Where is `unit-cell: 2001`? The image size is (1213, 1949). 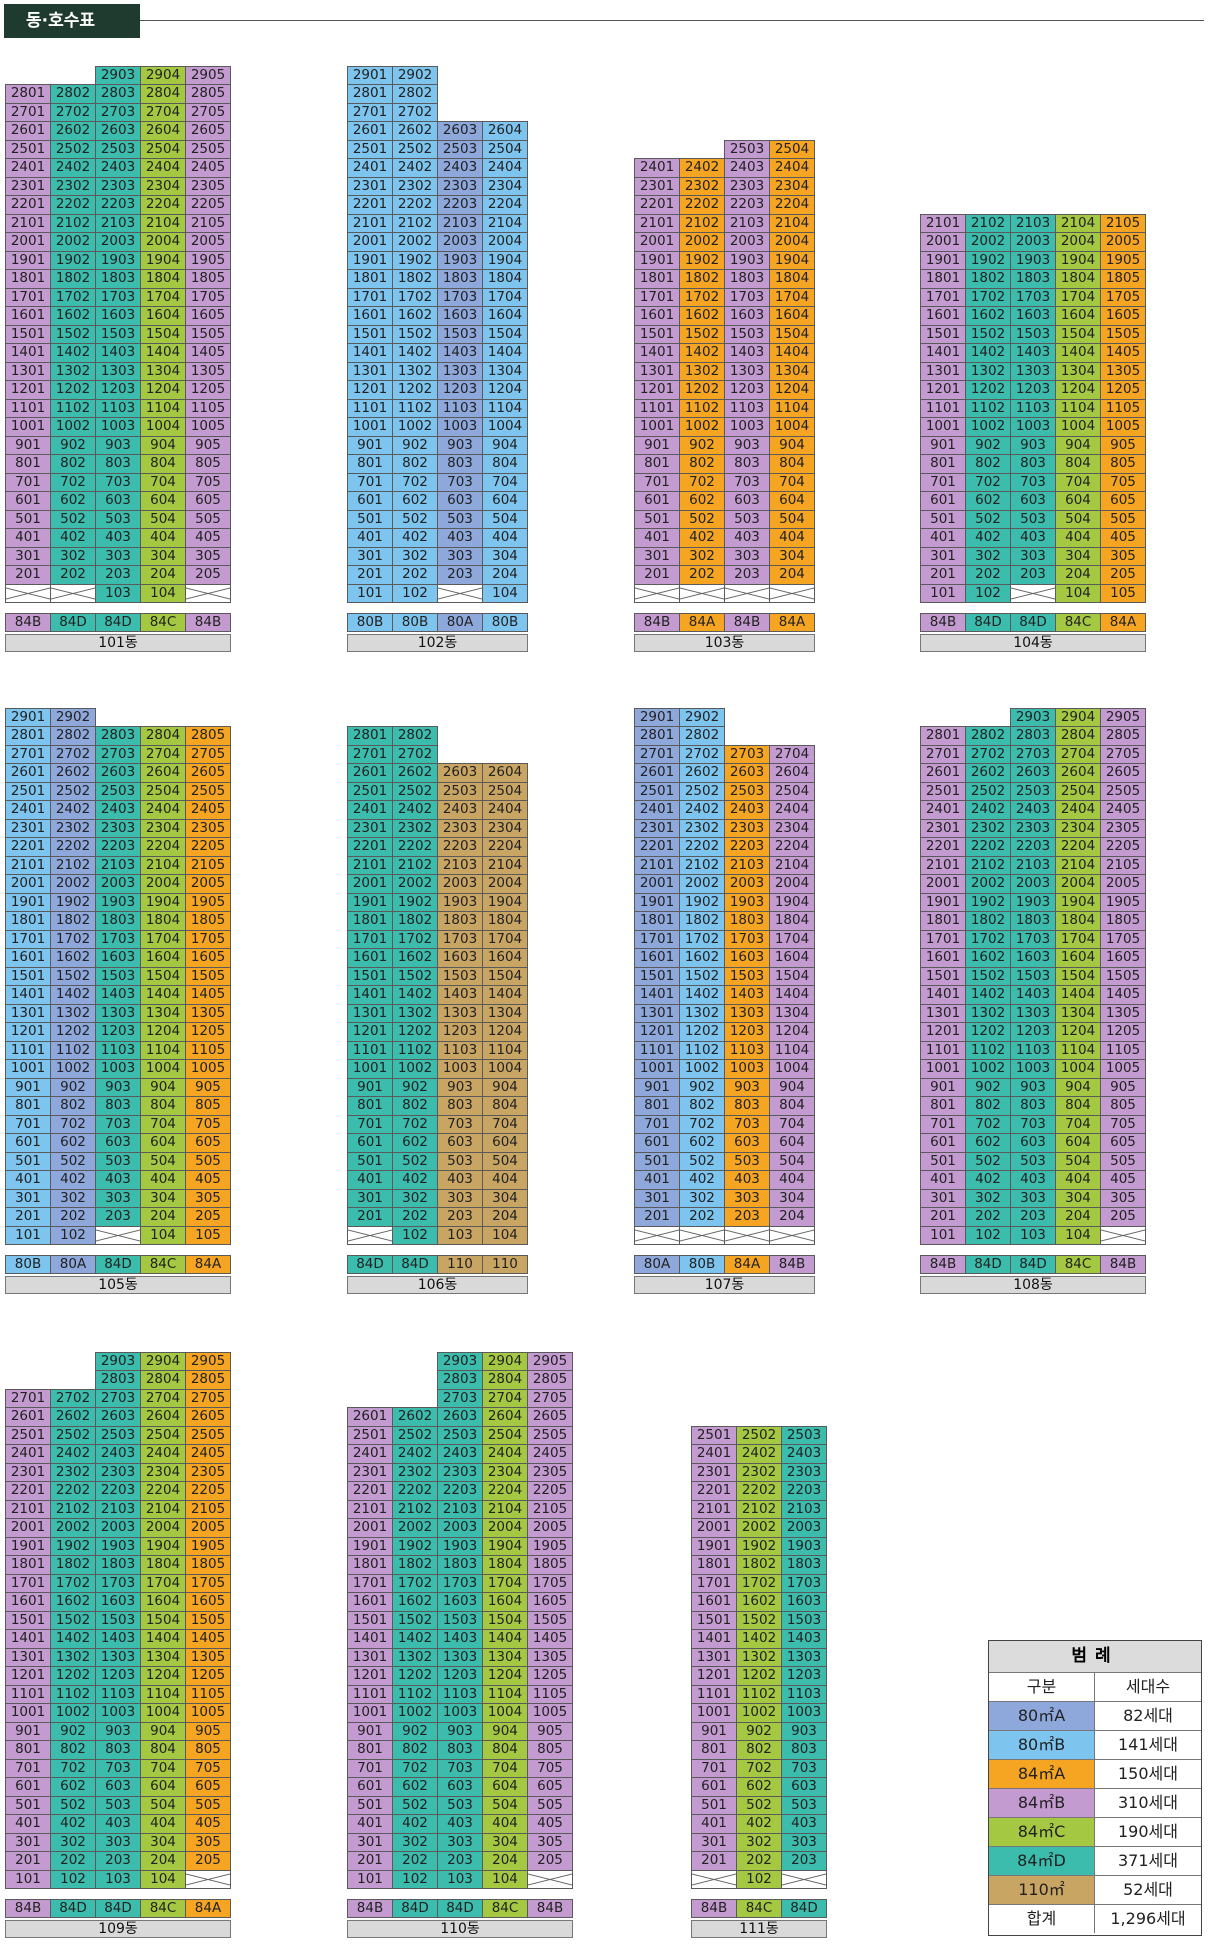 unit-cell: 2001 is located at coordinates (28, 1528).